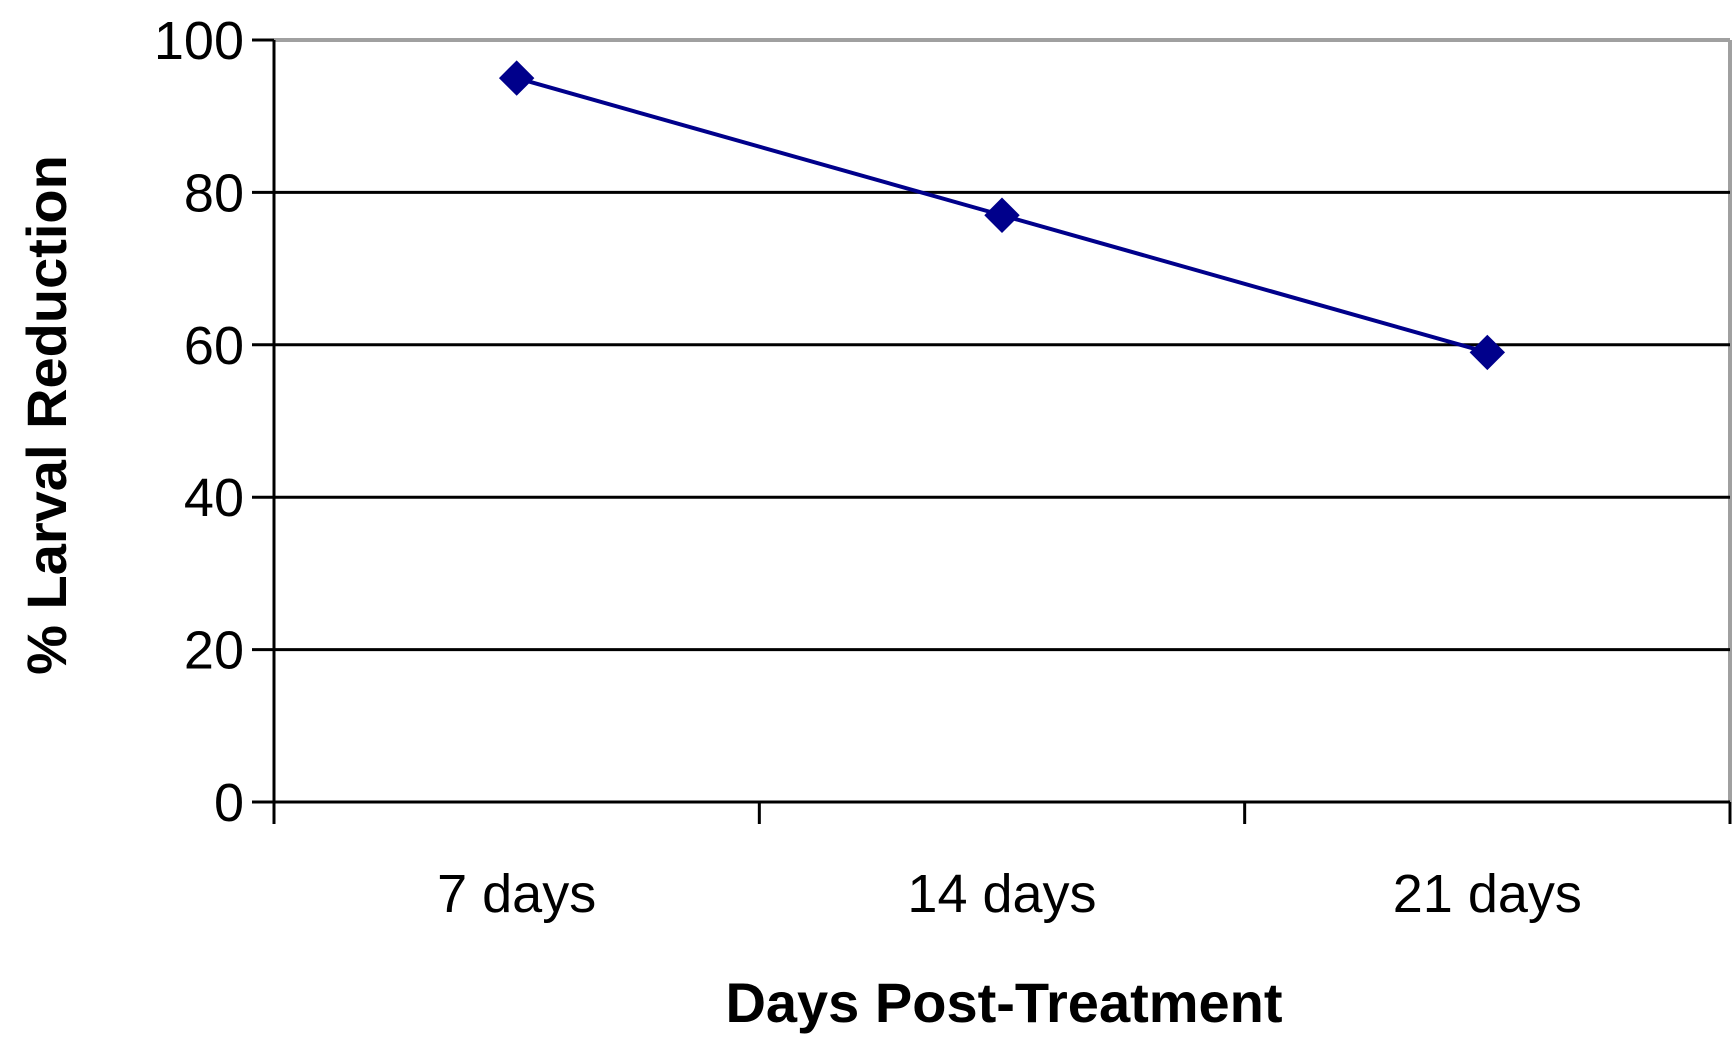  Describe the element at coordinates (517, 78) in the screenshot. I see `data-point-7-days` at that location.